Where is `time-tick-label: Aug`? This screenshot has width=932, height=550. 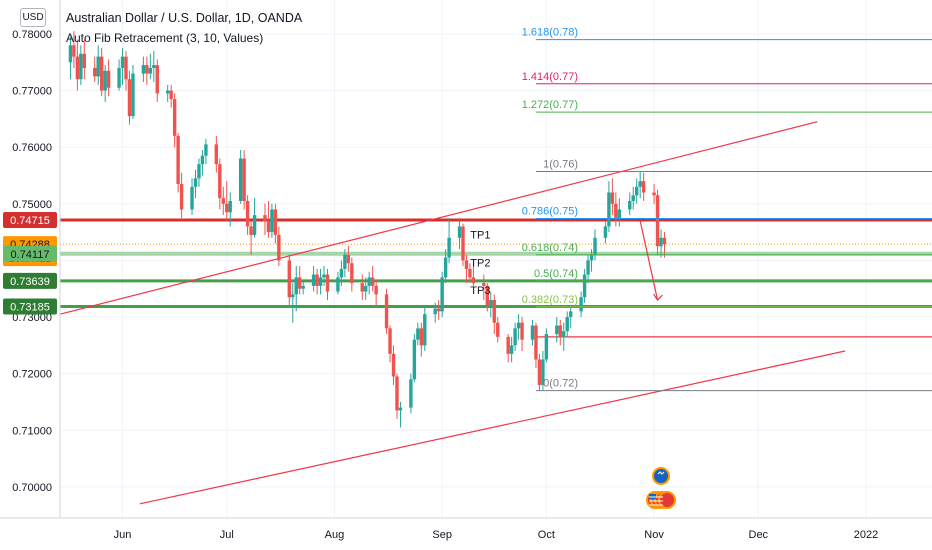 time-tick-label: Aug is located at coordinates (335, 535).